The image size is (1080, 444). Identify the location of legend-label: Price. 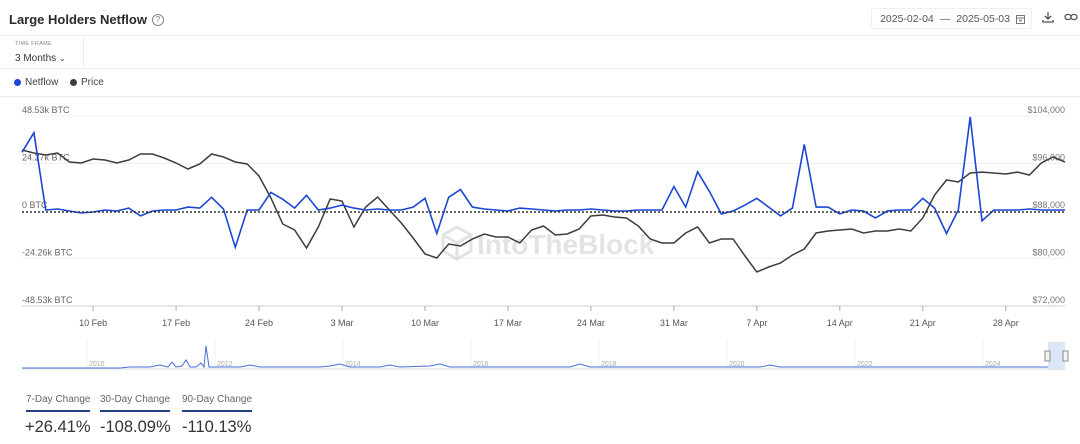
(92, 82).